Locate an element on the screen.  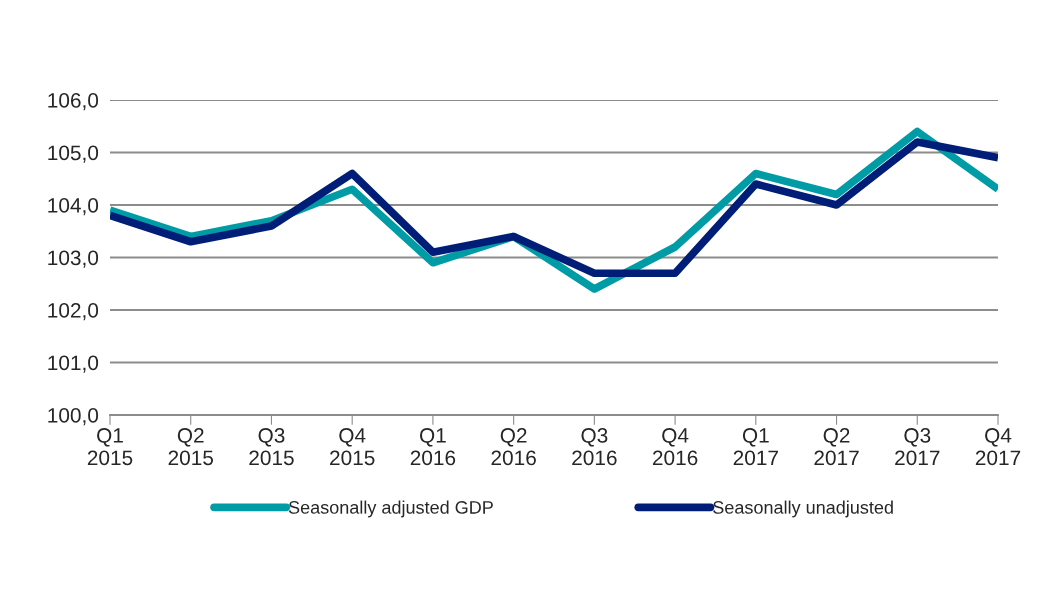
y-tick-label: 102,0 is located at coordinates (73, 312).